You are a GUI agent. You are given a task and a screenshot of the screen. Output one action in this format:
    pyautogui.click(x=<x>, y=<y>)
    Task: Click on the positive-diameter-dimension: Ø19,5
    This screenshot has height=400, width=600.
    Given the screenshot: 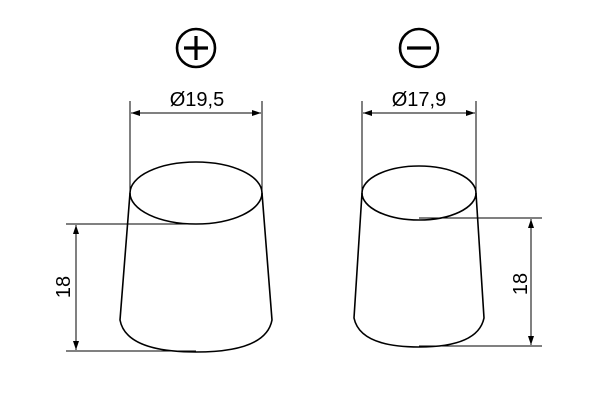 What is the action you would take?
    pyautogui.click(x=196, y=139)
    